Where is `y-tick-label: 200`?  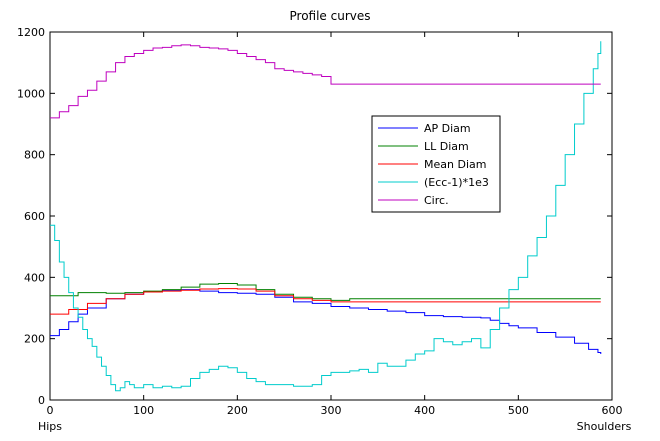
y-tick-label: 200 is located at coordinates (34, 339).